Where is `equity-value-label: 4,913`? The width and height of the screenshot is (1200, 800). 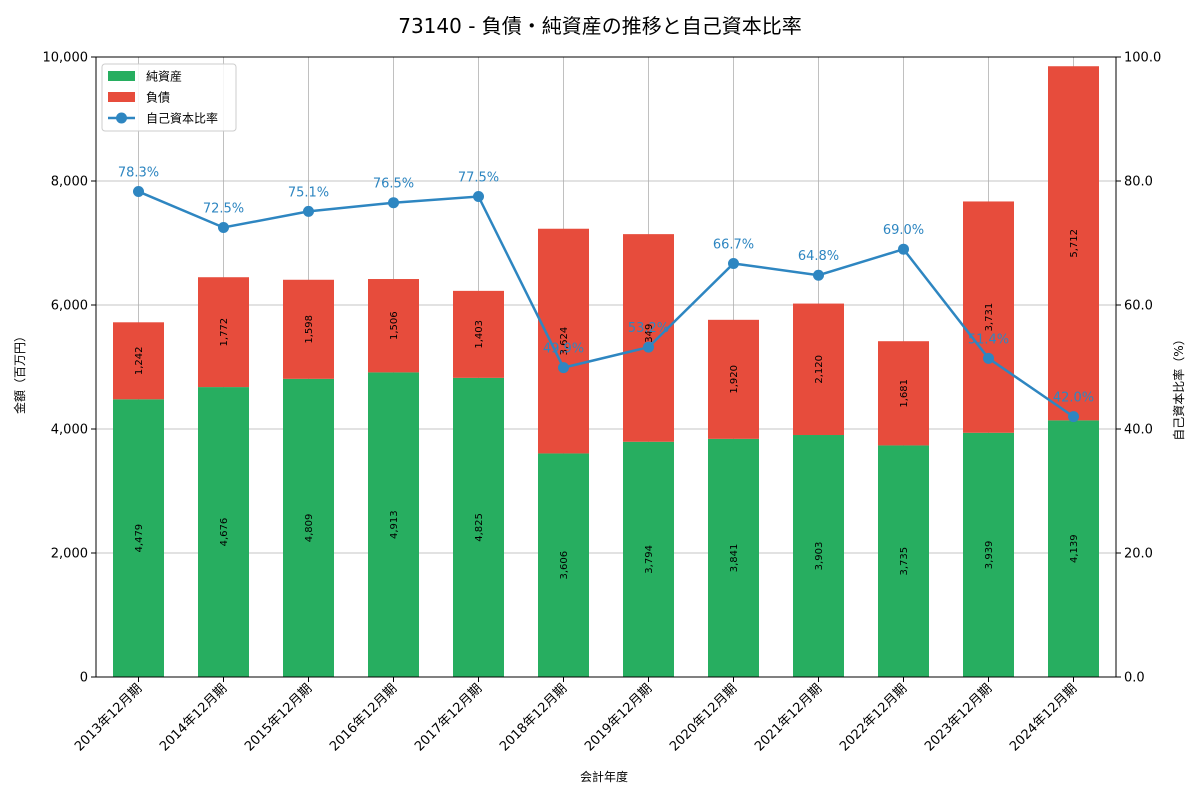 equity-value-label: 4,913 is located at coordinates (394, 524).